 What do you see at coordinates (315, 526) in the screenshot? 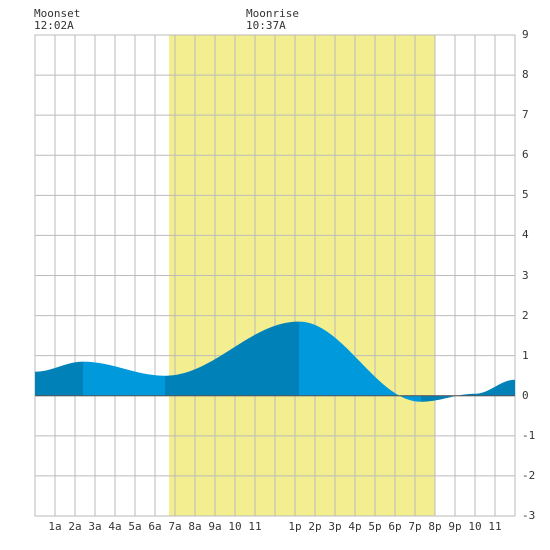
I see `x-tick-label: 2p` at bounding box center [315, 526].